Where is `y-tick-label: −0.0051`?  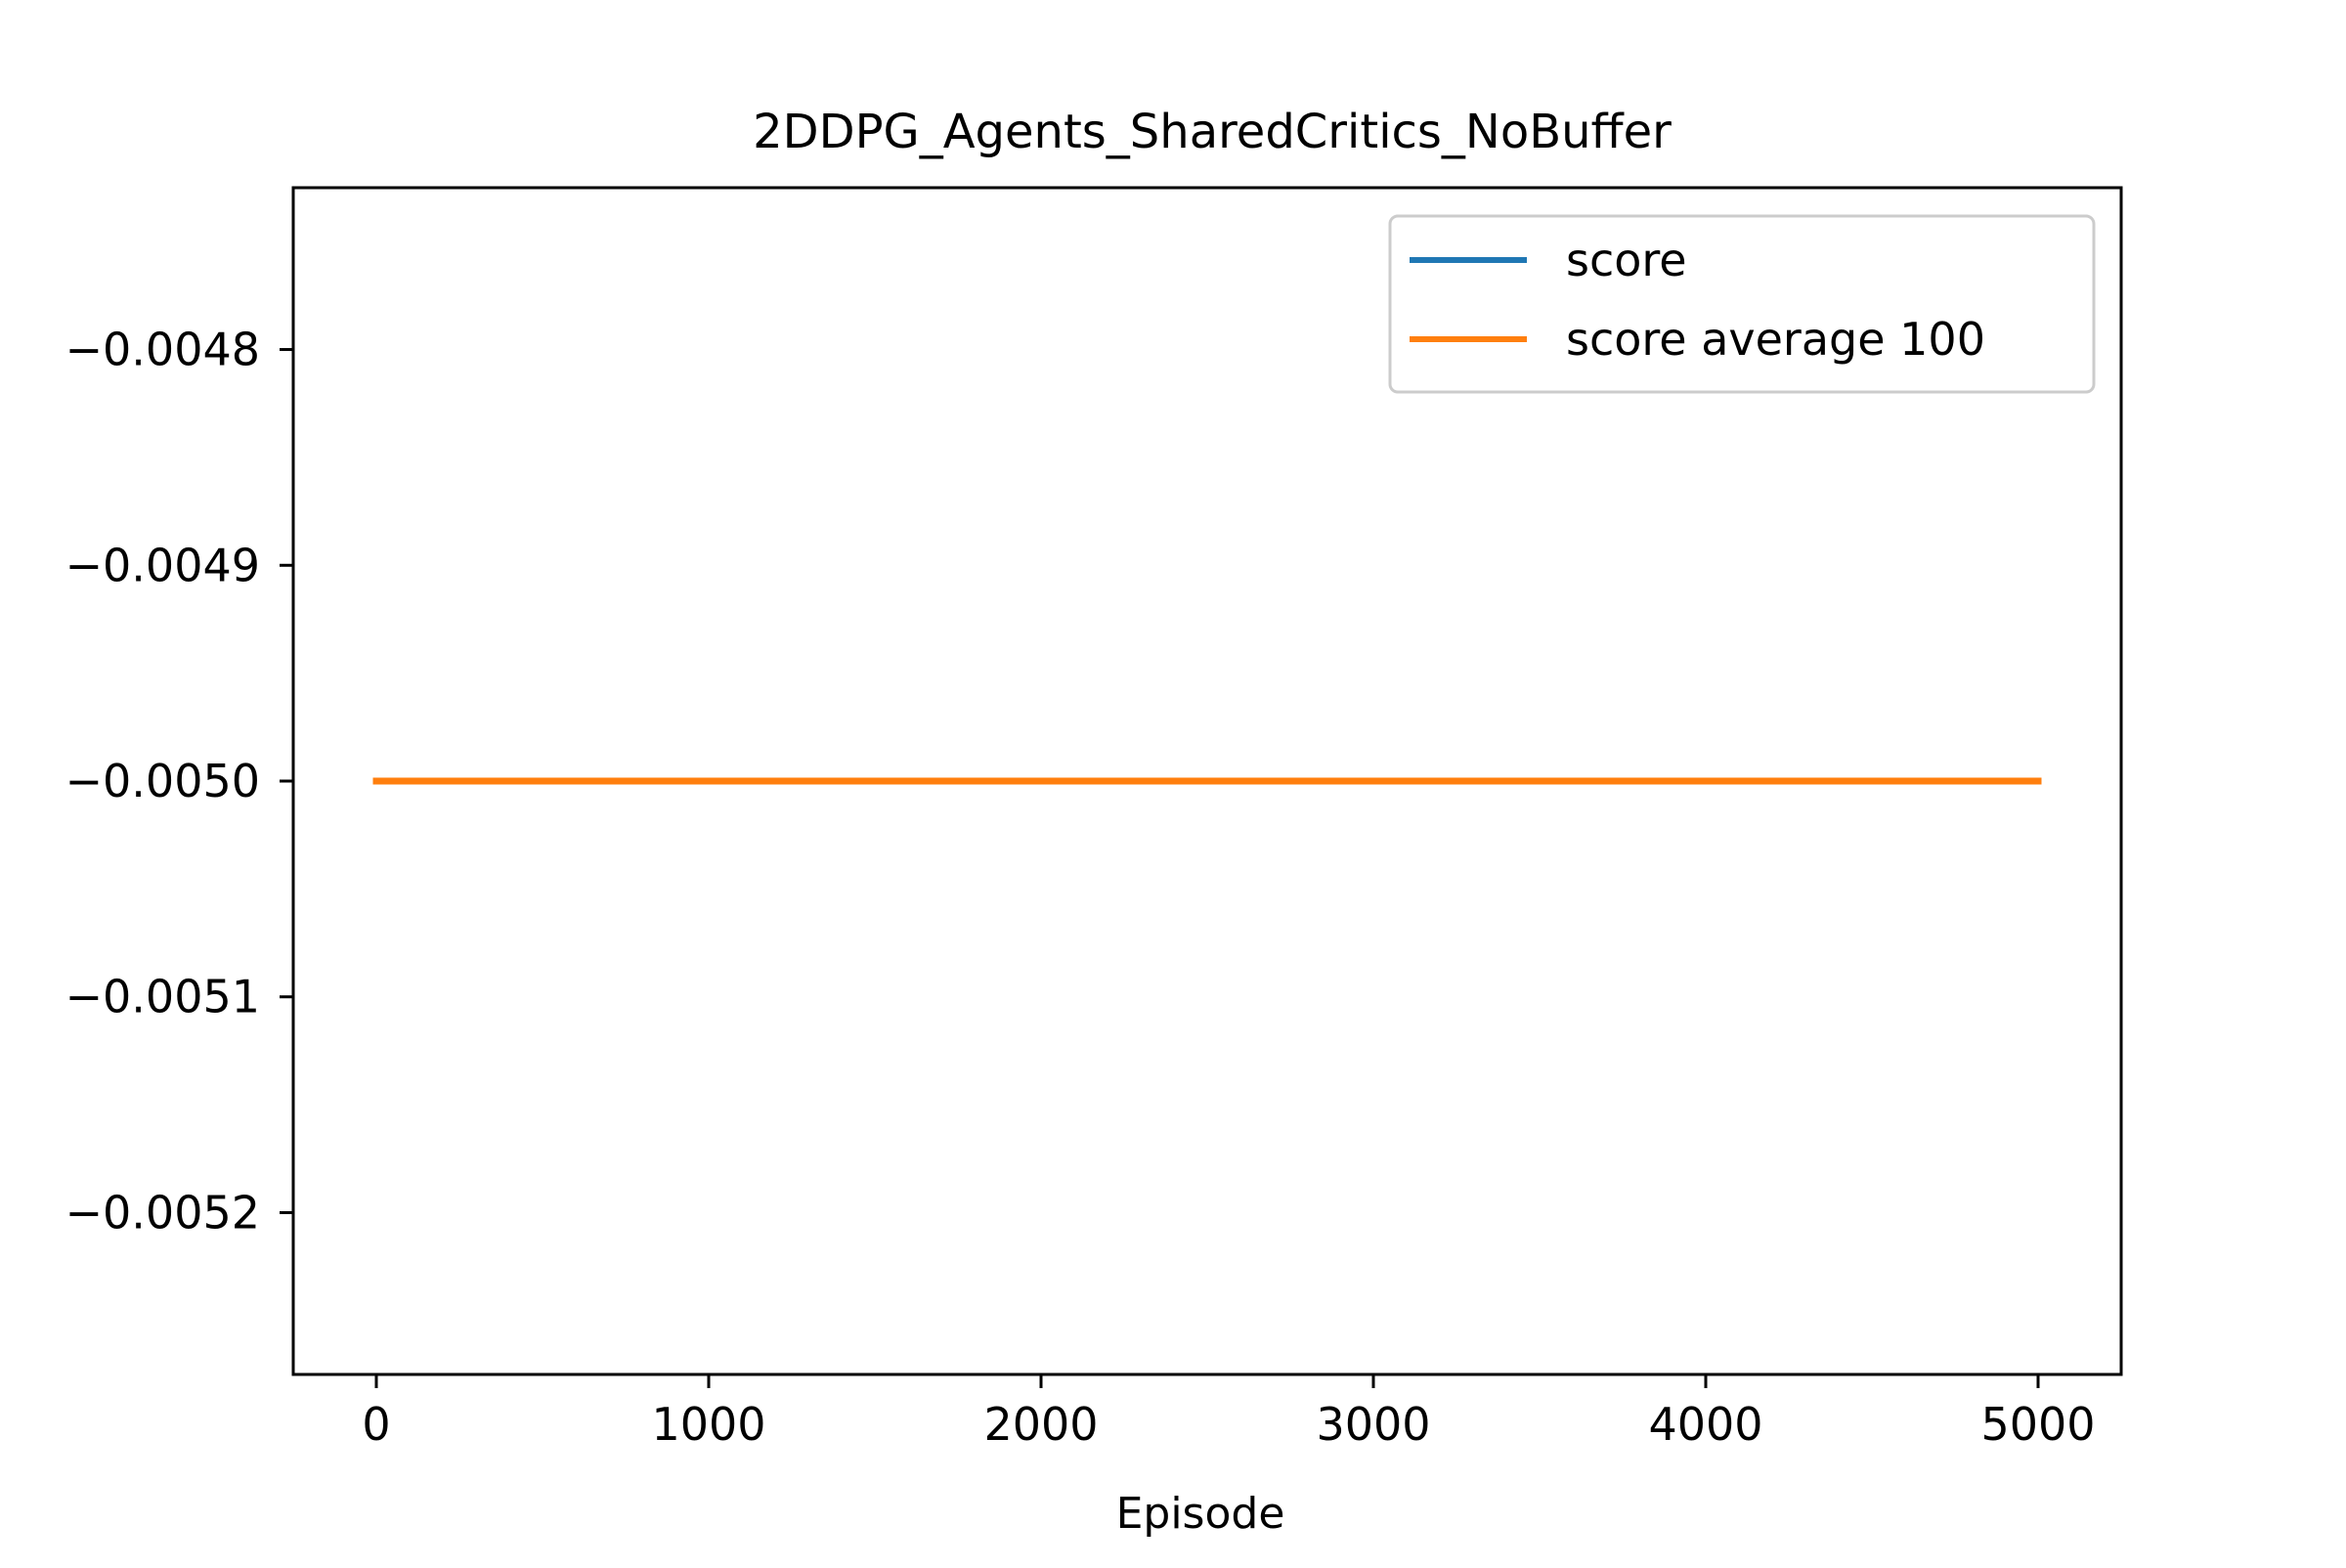
y-tick-label: −0.0051 is located at coordinates (163, 997).